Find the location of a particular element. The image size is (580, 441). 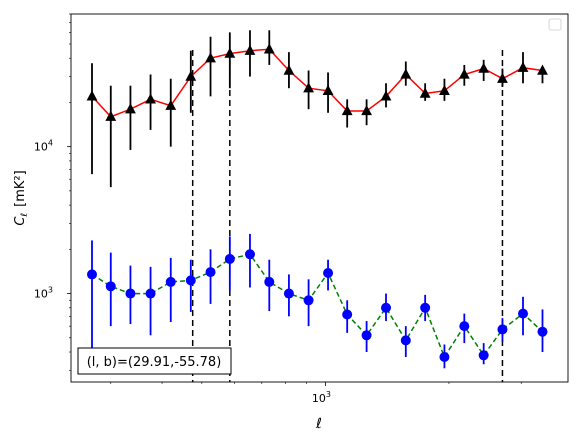

y-axis-label-main: C is located at coordinates (20, 221).